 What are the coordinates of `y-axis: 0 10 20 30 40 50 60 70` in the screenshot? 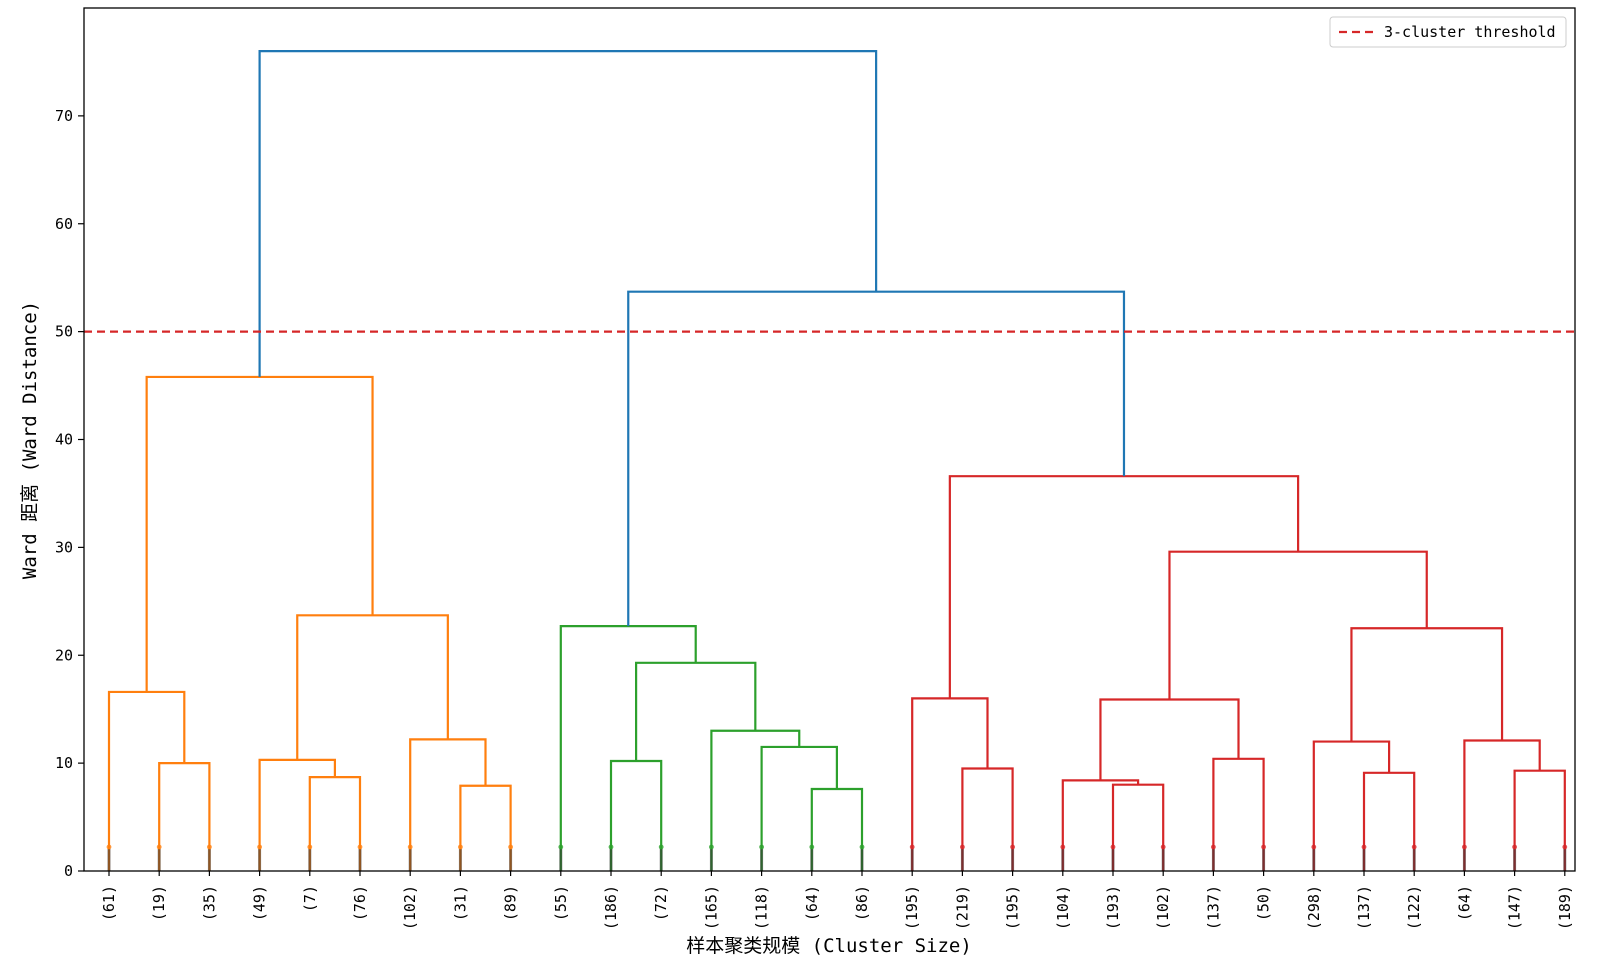 It's located at (69, 493).